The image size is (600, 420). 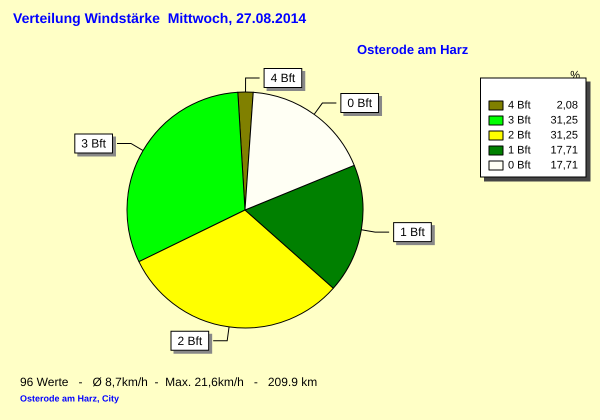 What do you see at coordinates (519, 136) in the screenshot?
I see `legend-label: 2 Bft` at bounding box center [519, 136].